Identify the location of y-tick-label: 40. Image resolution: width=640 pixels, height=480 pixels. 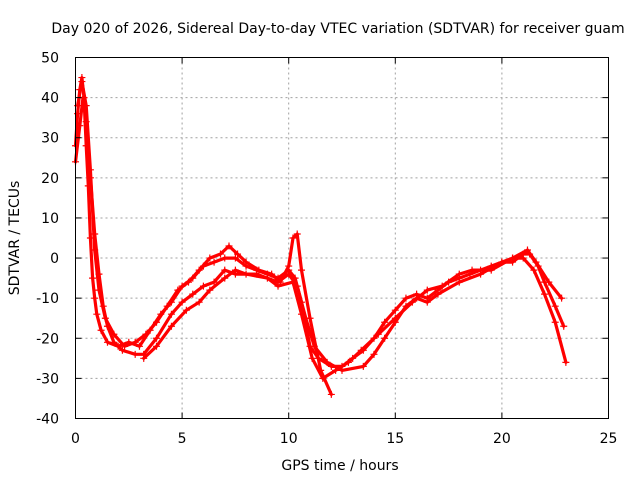
(50, 99).